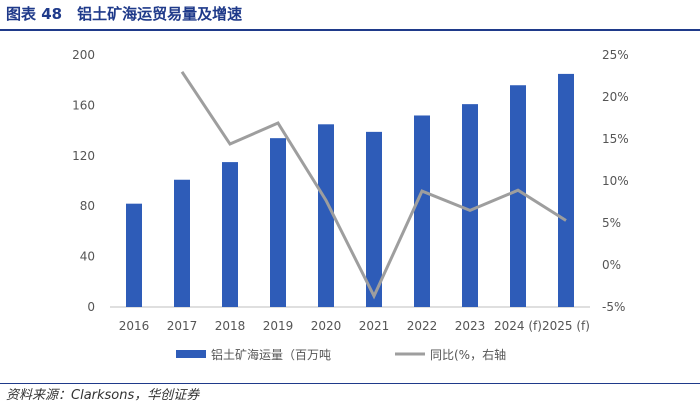 This screenshot has width=700, height=407. What do you see at coordinates (87, 206) in the screenshot?
I see `y-left-tick-80: 80` at bounding box center [87, 206].